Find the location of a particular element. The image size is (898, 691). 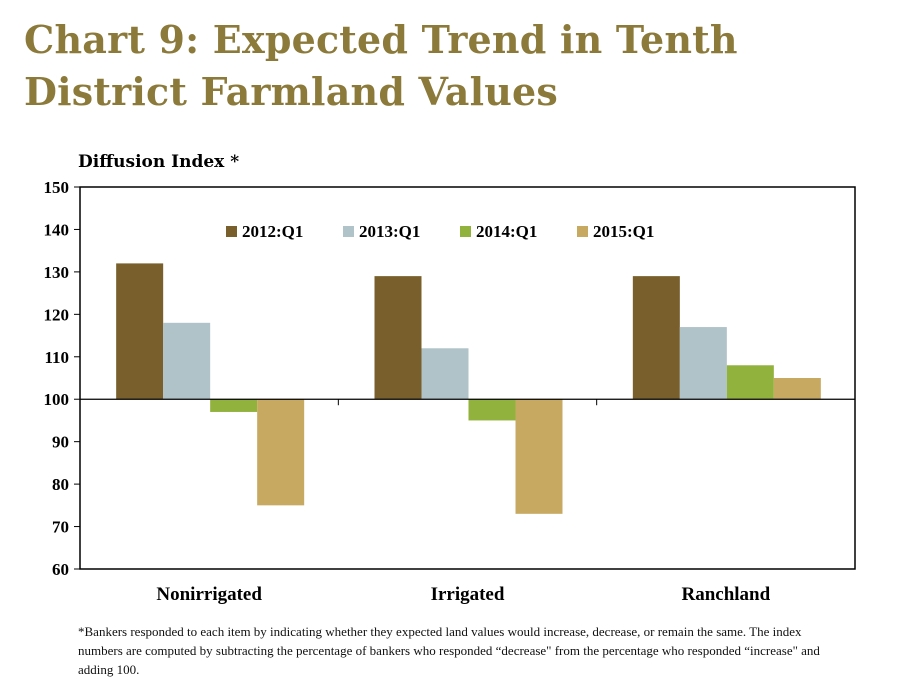

bar-2013-Q1-ranchland is located at coordinates (703, 363).